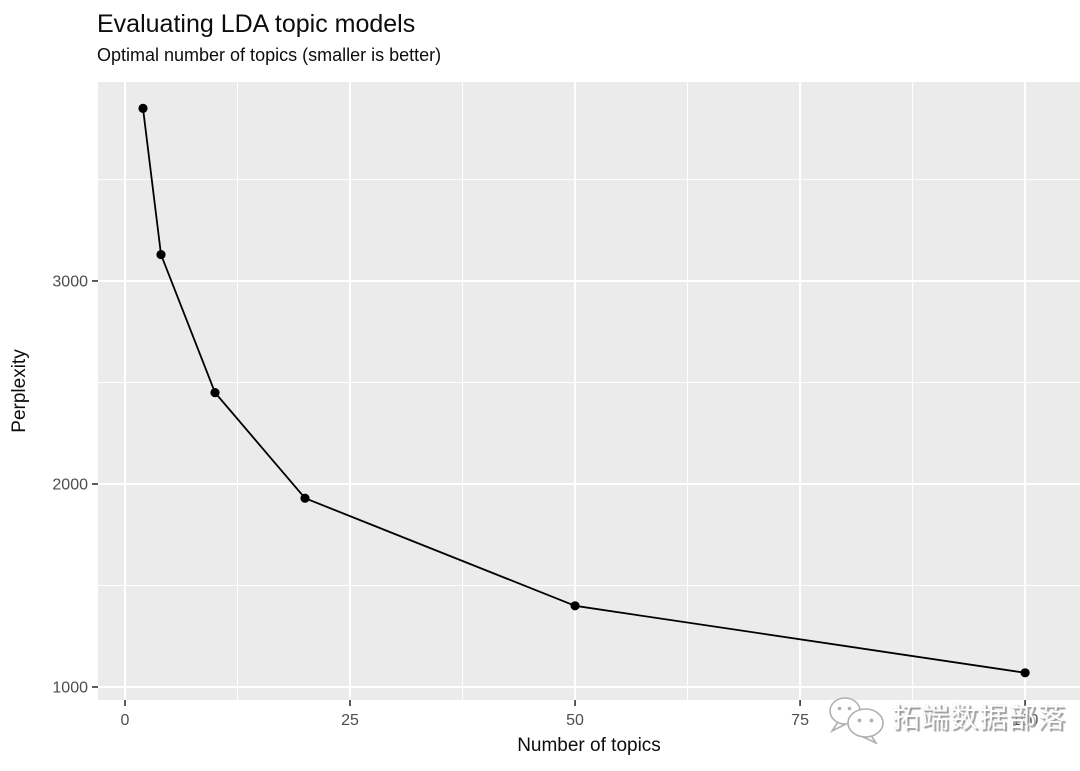 The height and width of the screenshot is (771, 1080). I want to click on y-tick-label: 3000, so click(70, 281).